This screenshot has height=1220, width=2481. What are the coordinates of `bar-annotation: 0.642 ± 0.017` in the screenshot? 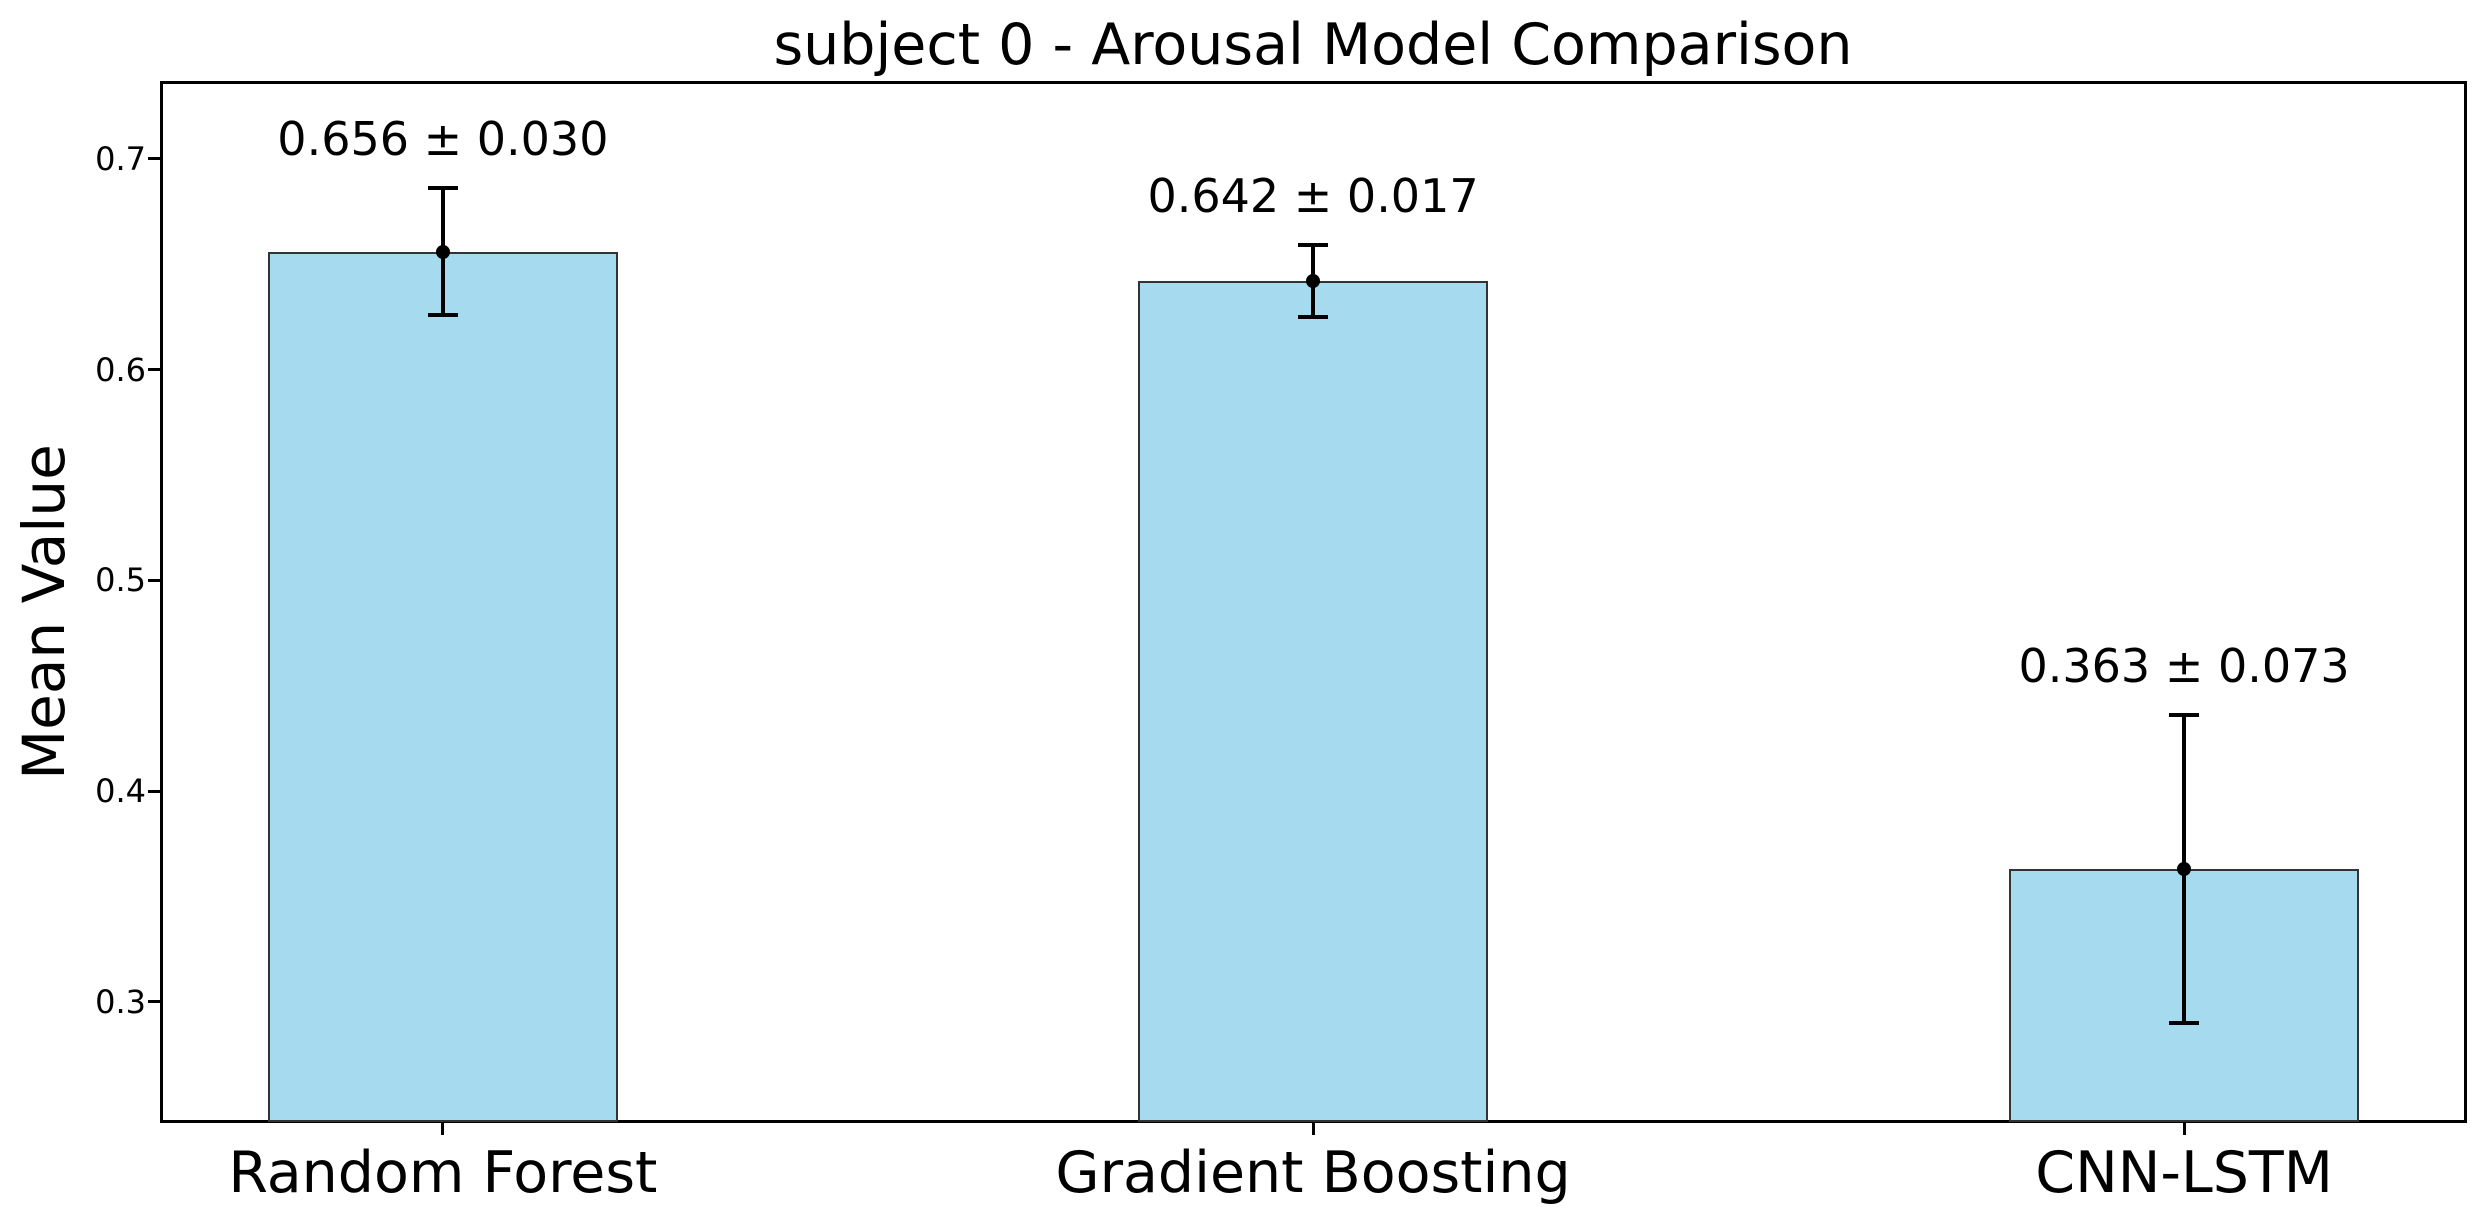 It's located at (1313, 196).